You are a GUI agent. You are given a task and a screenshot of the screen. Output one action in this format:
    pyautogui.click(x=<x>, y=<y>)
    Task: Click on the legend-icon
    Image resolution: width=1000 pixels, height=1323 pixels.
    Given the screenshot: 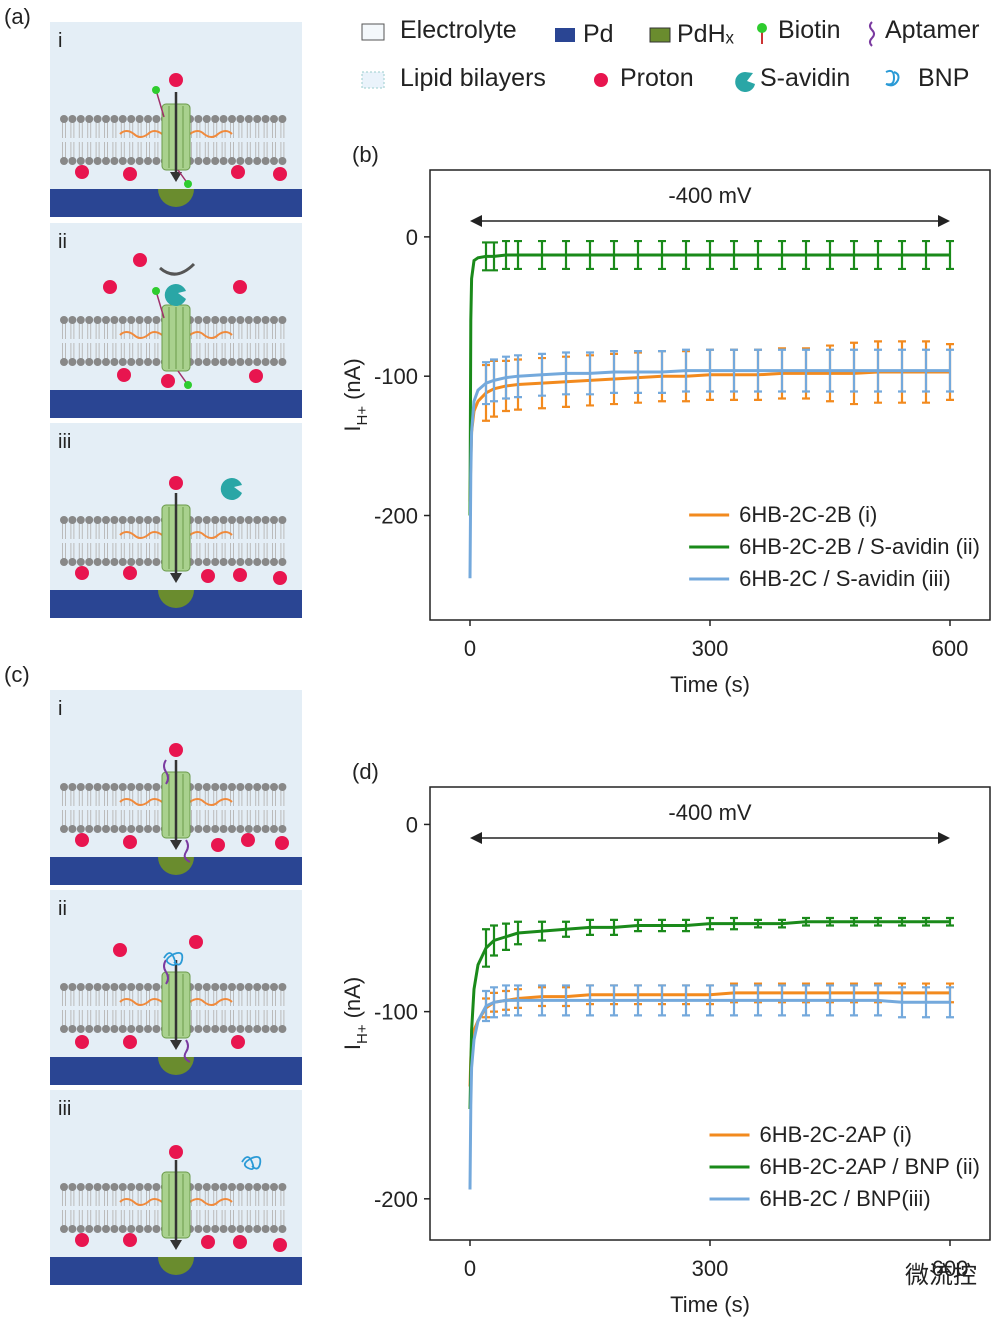 What is the action you would take?
    pyautogui.click(x=892, y=78)
    